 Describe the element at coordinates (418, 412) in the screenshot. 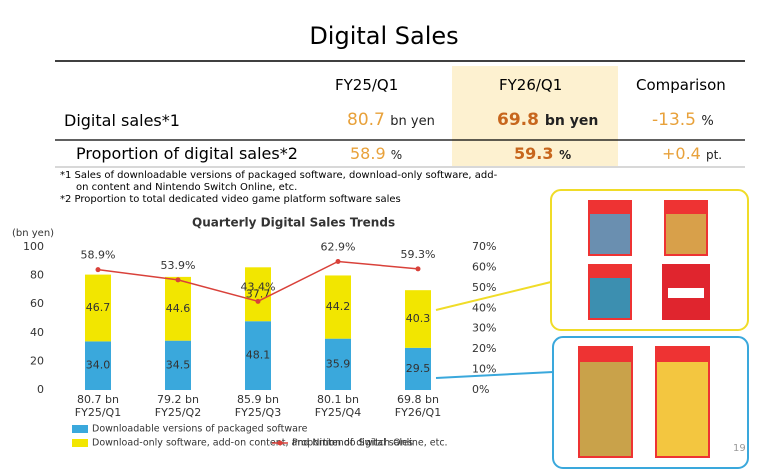

I see `x-tick-label: FY26/Q1` at that location.